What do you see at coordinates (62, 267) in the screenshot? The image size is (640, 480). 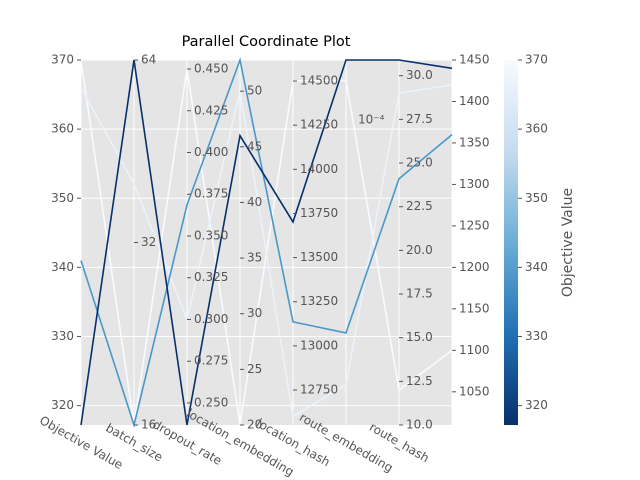 I see `y-tick-label: 340` at bounding box center [62, 267].